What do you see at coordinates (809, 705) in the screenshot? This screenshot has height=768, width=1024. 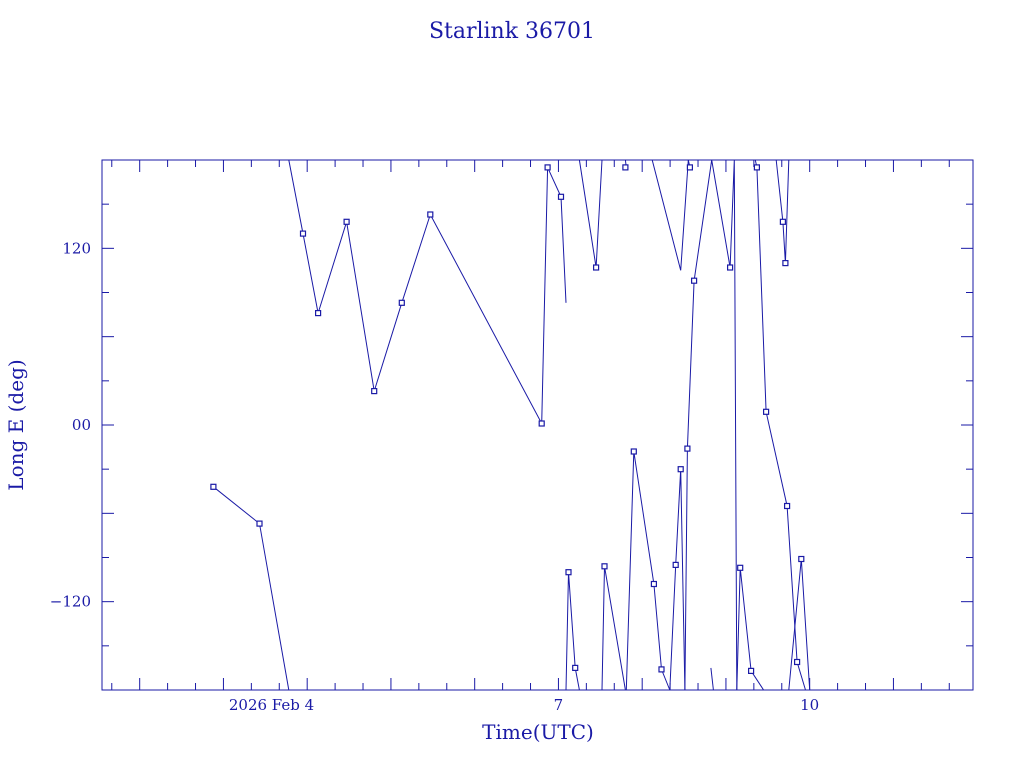 I see `x-tick-label: 10` at bounding box center [809, 705].